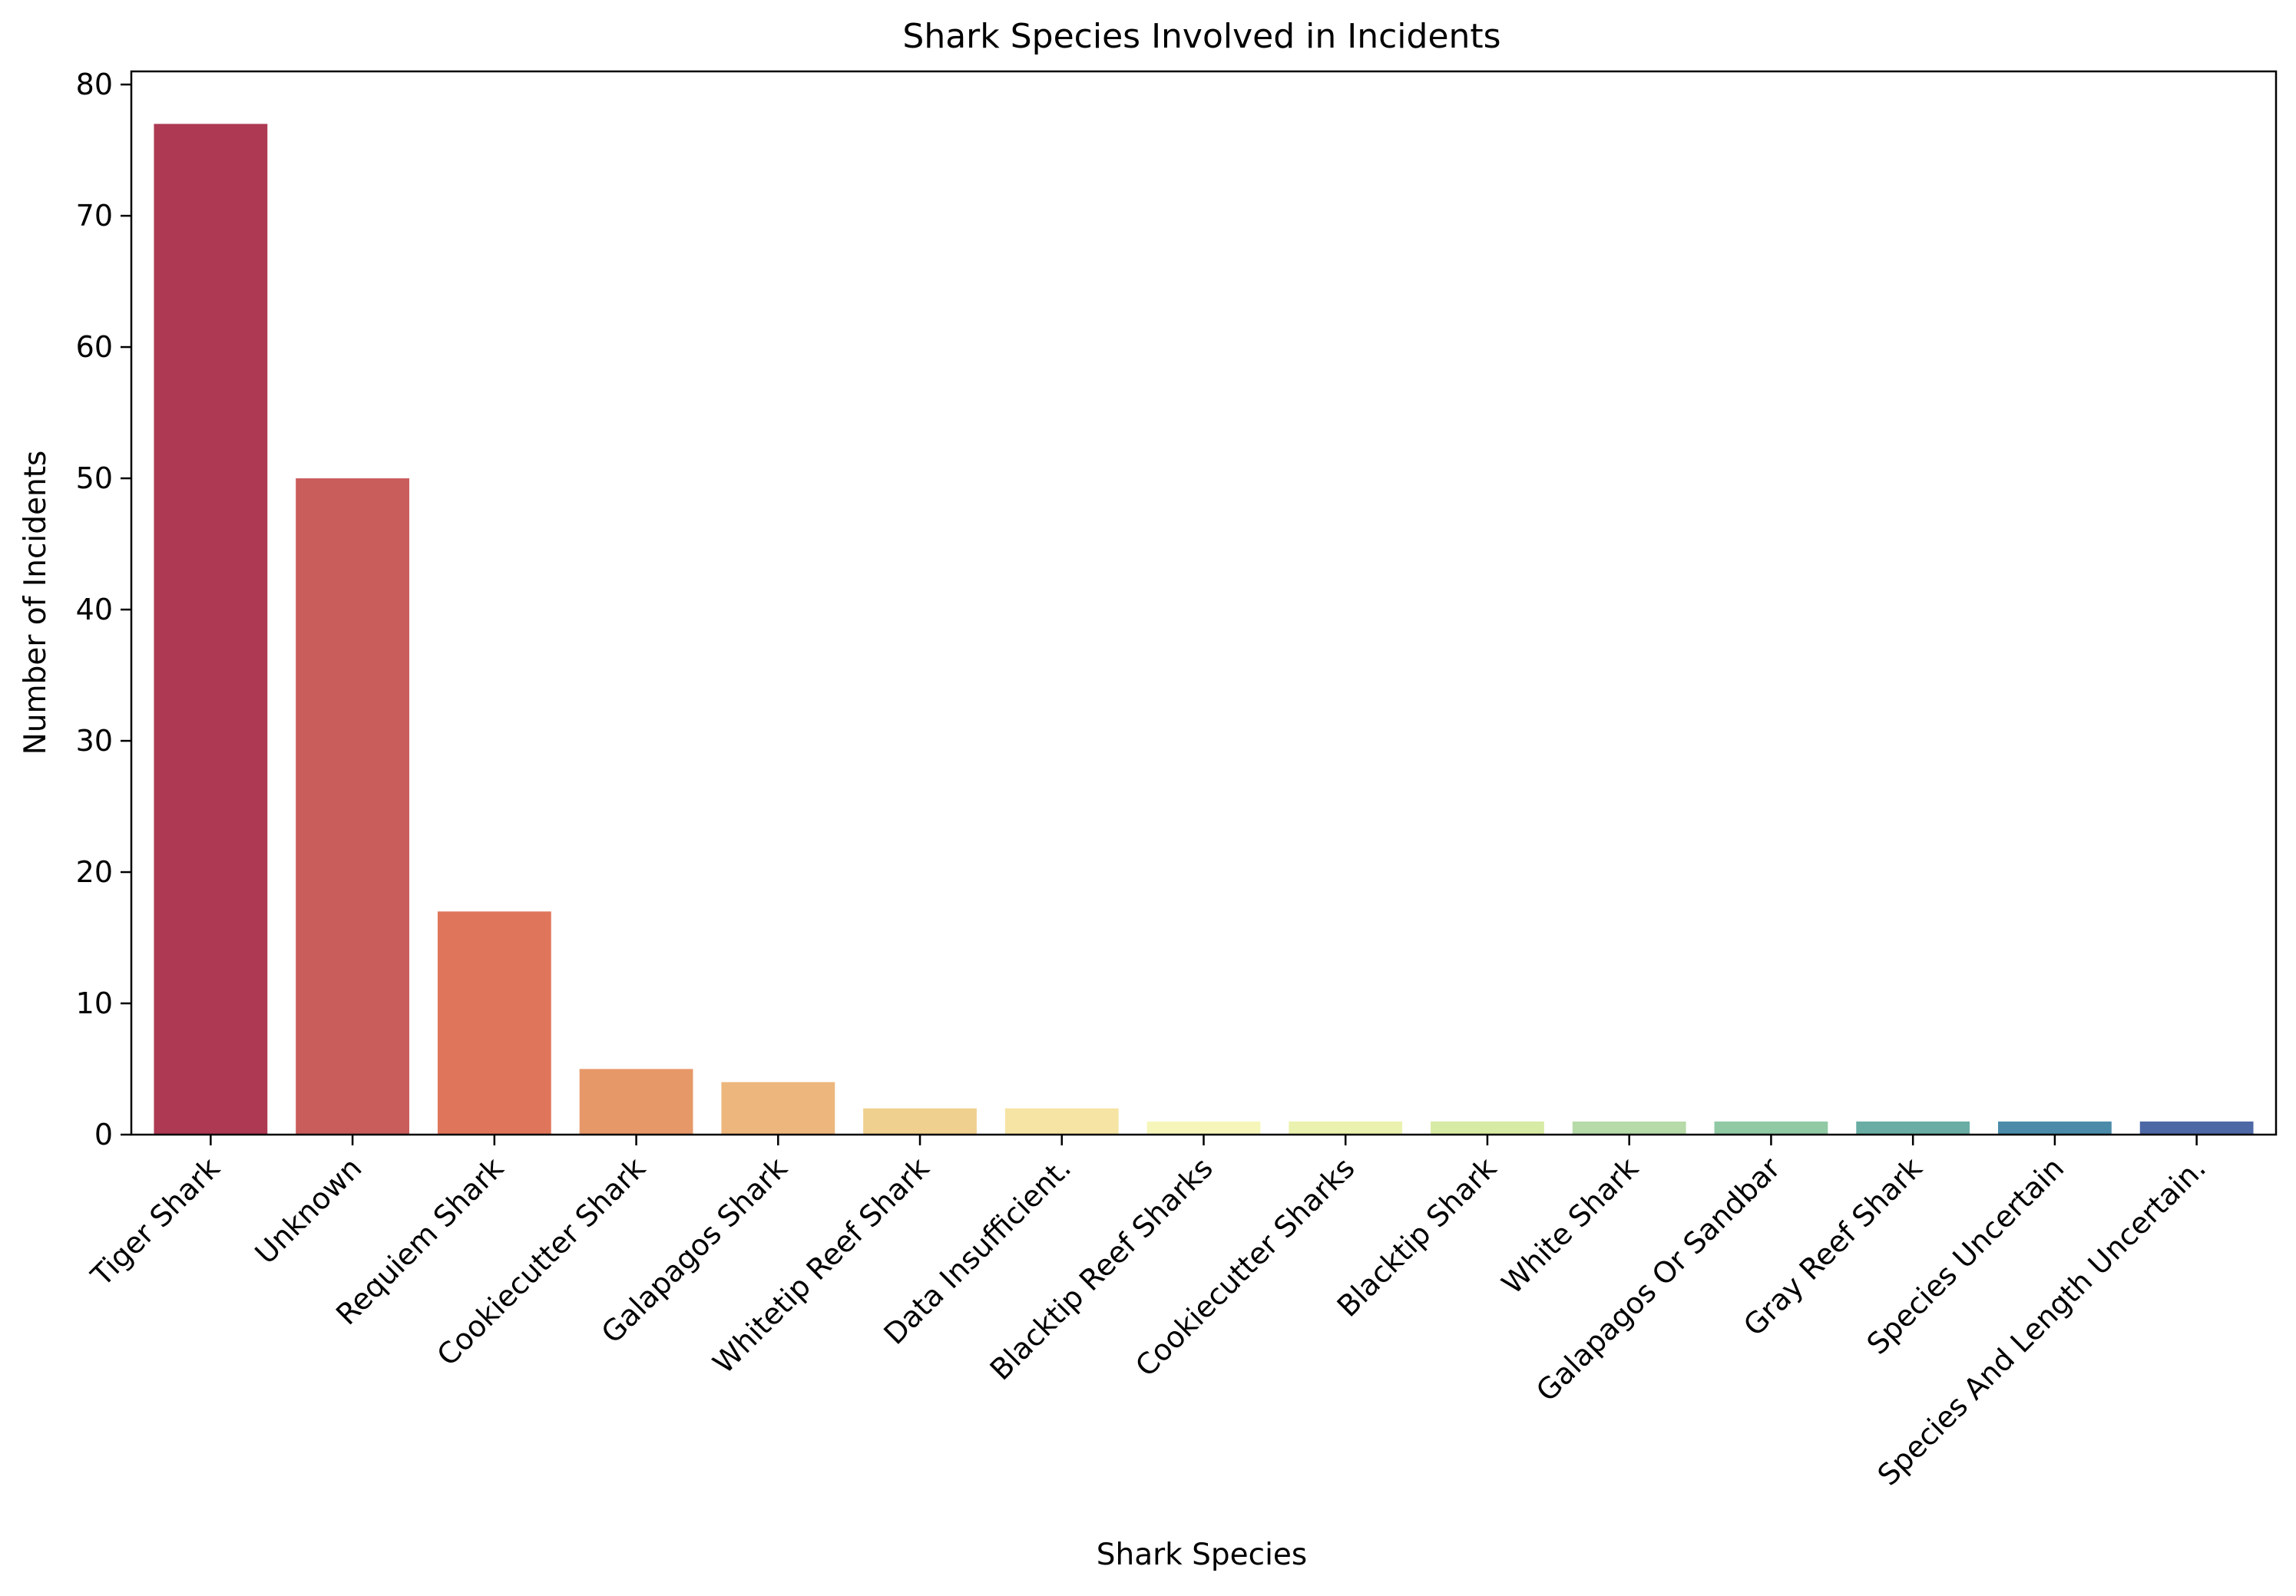 The image size is (2296, 1596). I want to click on y-tick-label: 30, so click(94, 741).